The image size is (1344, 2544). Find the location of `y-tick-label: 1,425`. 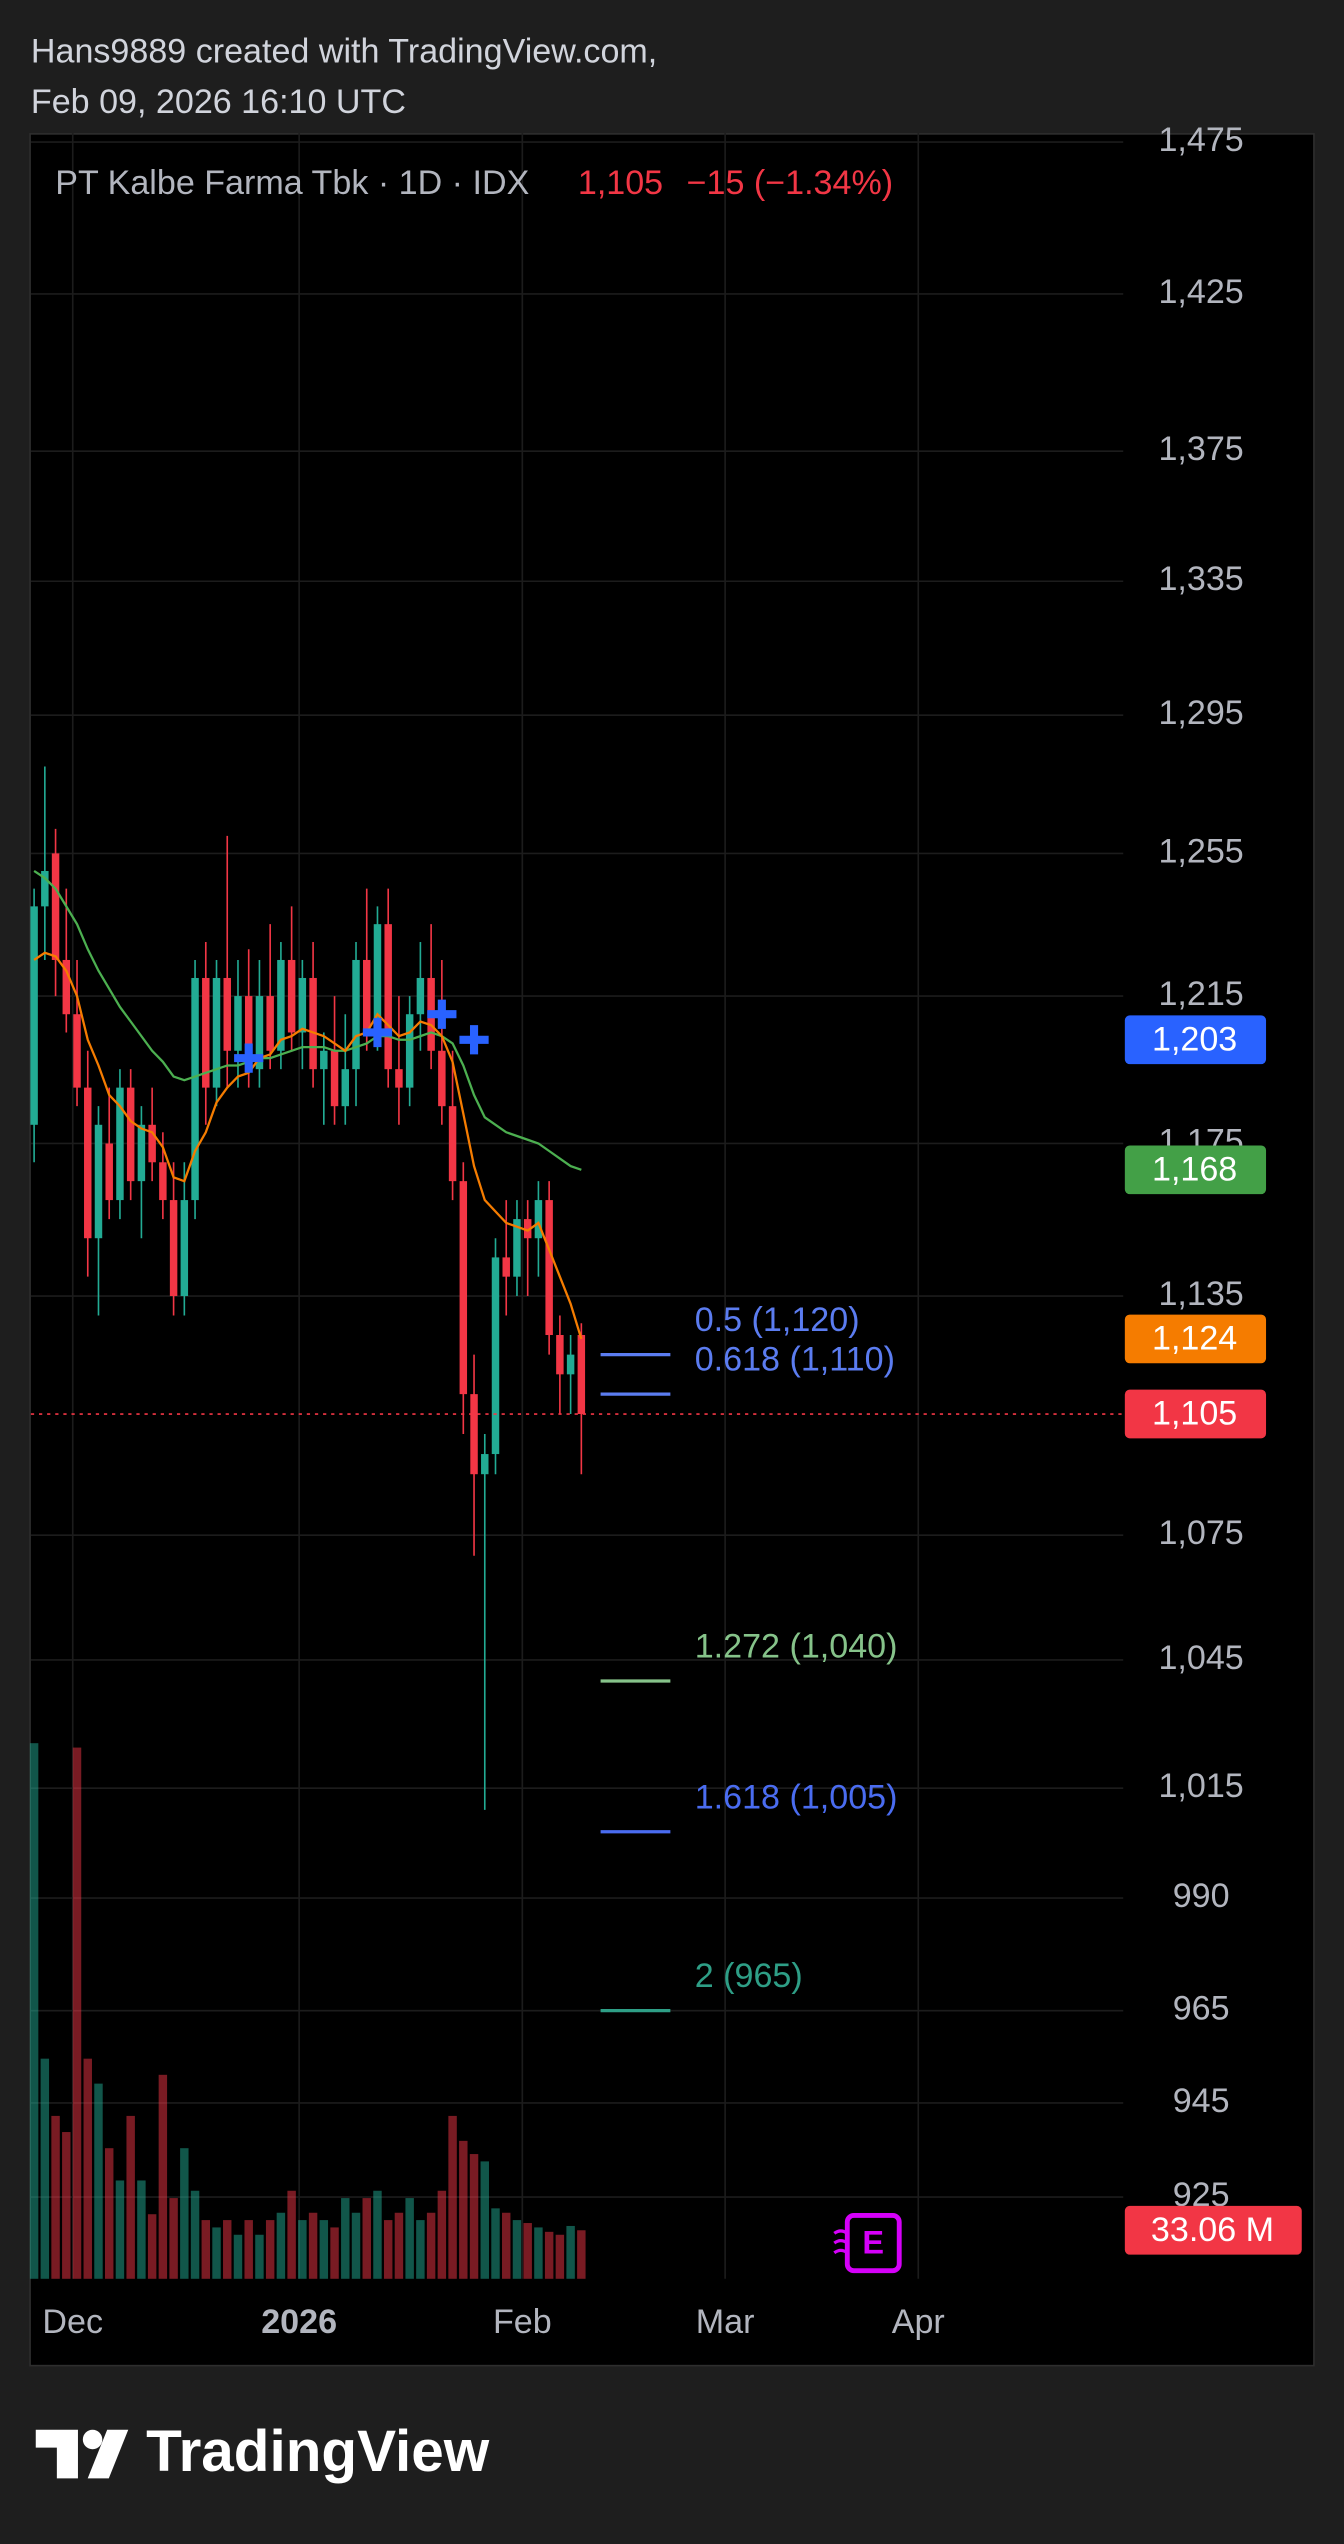

y-tick-label: 1,425 is located at coordinates (1200, 292).